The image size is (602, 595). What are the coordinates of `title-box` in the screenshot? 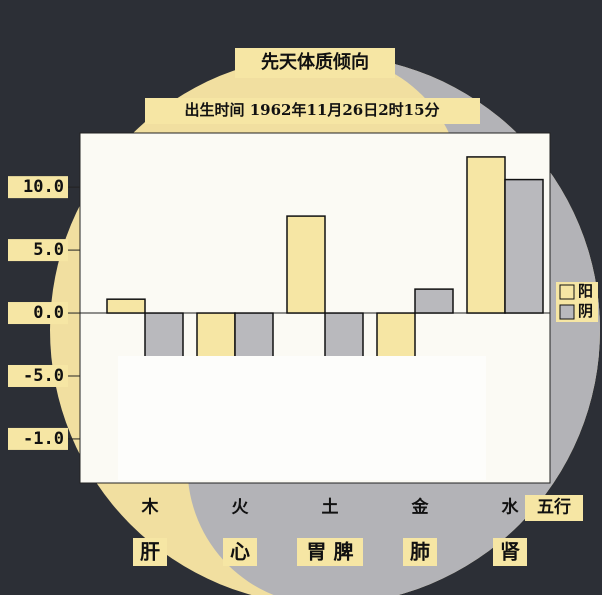 It's located at (315, 63).